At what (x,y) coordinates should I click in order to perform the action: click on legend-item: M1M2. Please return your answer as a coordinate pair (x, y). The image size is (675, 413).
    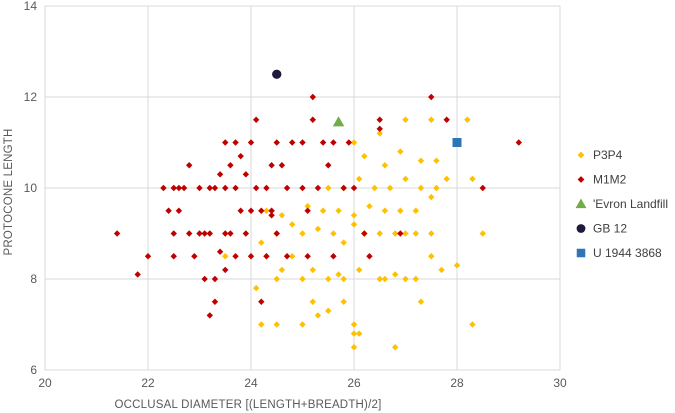
    Looking at the image, I should click on (602, 180).